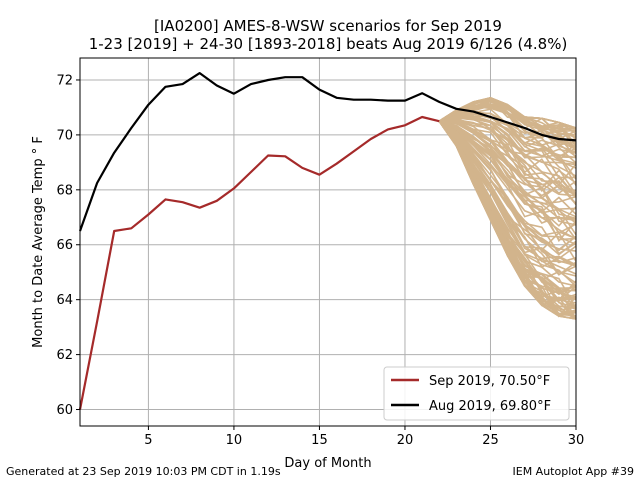  I want to click on legend-label-aug: Aug 2019, 69.80°F, so click(490, 406).